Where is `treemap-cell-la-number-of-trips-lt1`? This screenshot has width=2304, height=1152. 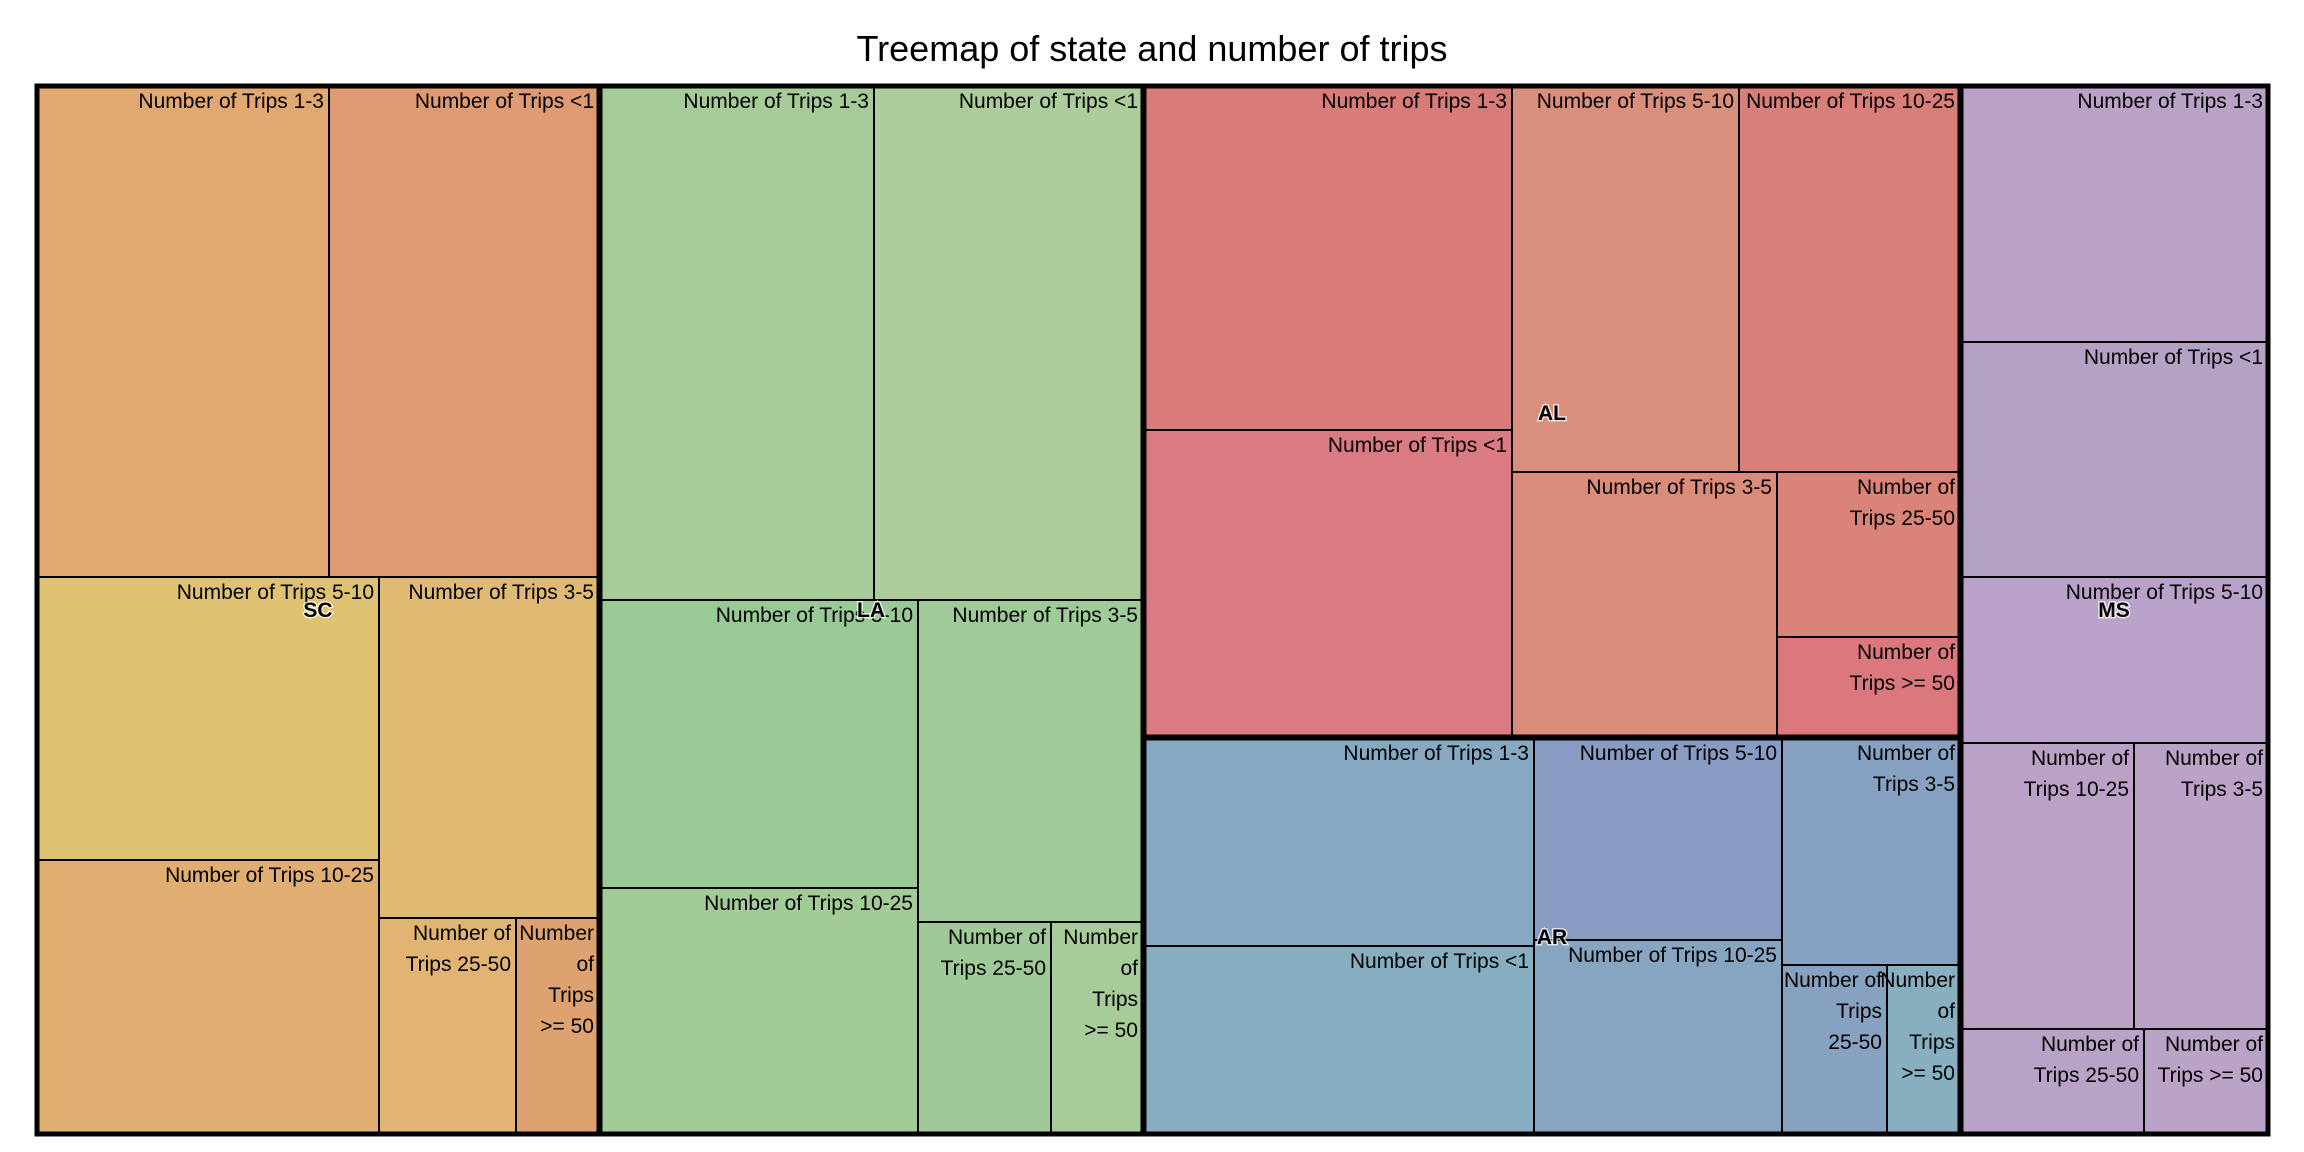 treemap-cell-la-number-of-trips-lt1 is located at coordinates (1008, 343).